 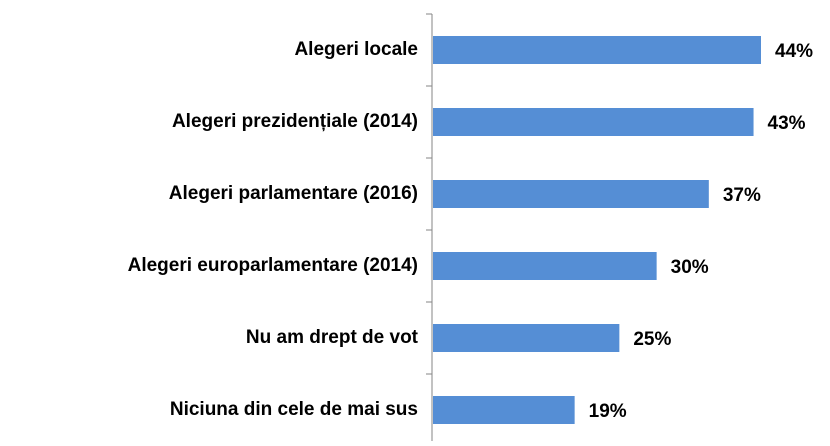 What do you see at coordinates (332, 337) in the screenshot?
I see `category-label: Nu am drept de vot` at bounding box center [332, 337].